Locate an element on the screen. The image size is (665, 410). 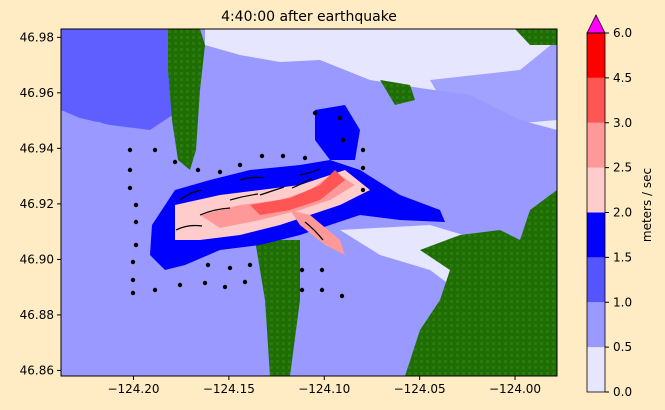
land-islet is located at coordinates (397, 92).